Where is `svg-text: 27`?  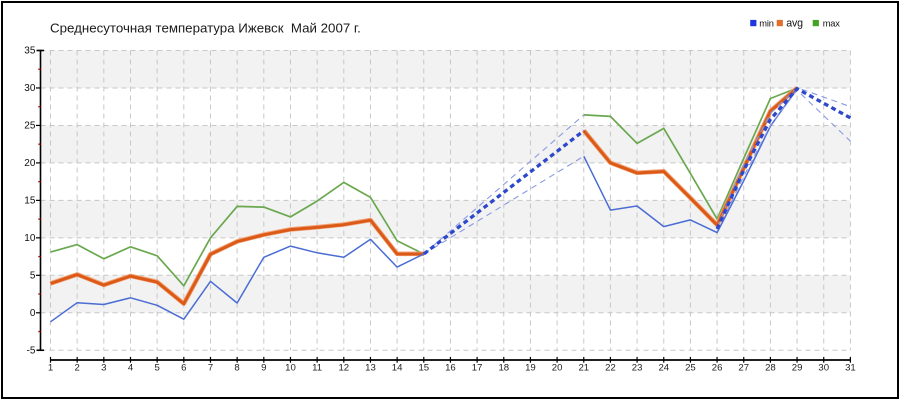 svg-text: 27 is located at coordinates (743, 367).